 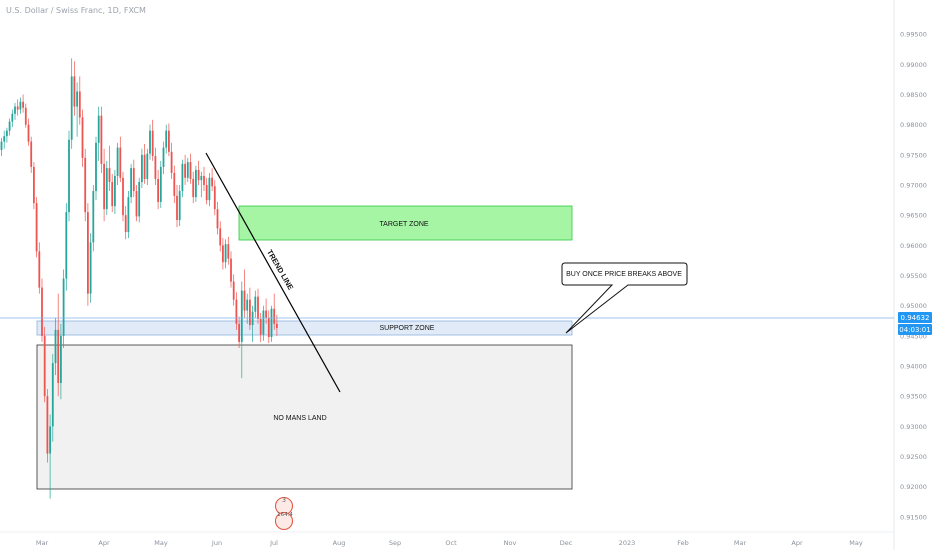 I want to click on price-tick-label: 0.96500, so click(x=913, y=216).